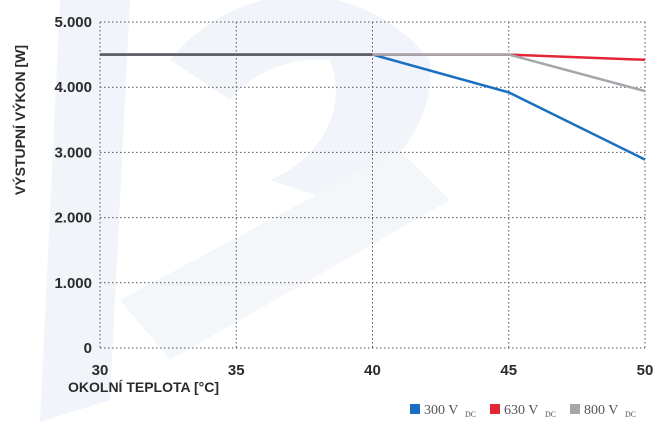  Describe the element at coordinates (601, 410) in the screenshot. I see `legend-label-2: 800 V` at that location.